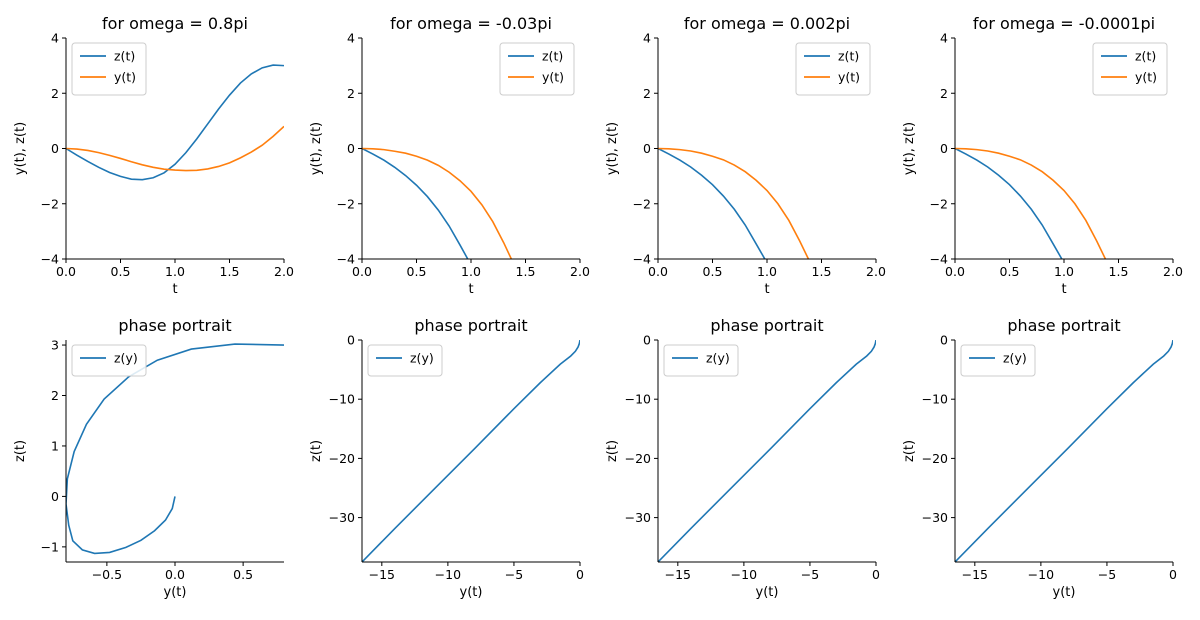  I want to click on y-tick-label: 1, so click(55, 445).